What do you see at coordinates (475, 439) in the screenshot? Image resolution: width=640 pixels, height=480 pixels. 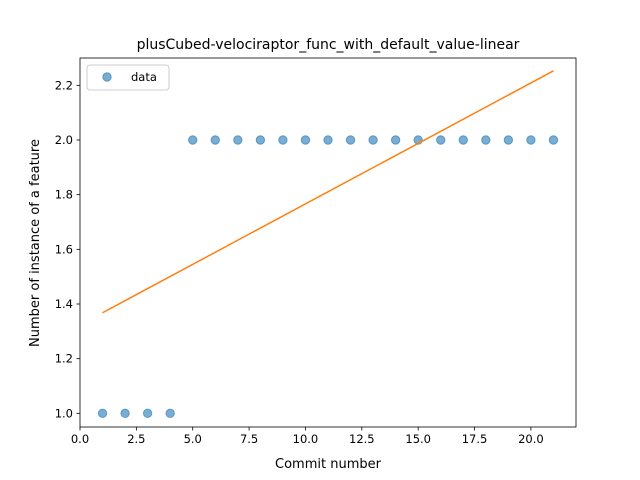 I see `x-tick-label: 17.5` at bounding box center [475, 439].